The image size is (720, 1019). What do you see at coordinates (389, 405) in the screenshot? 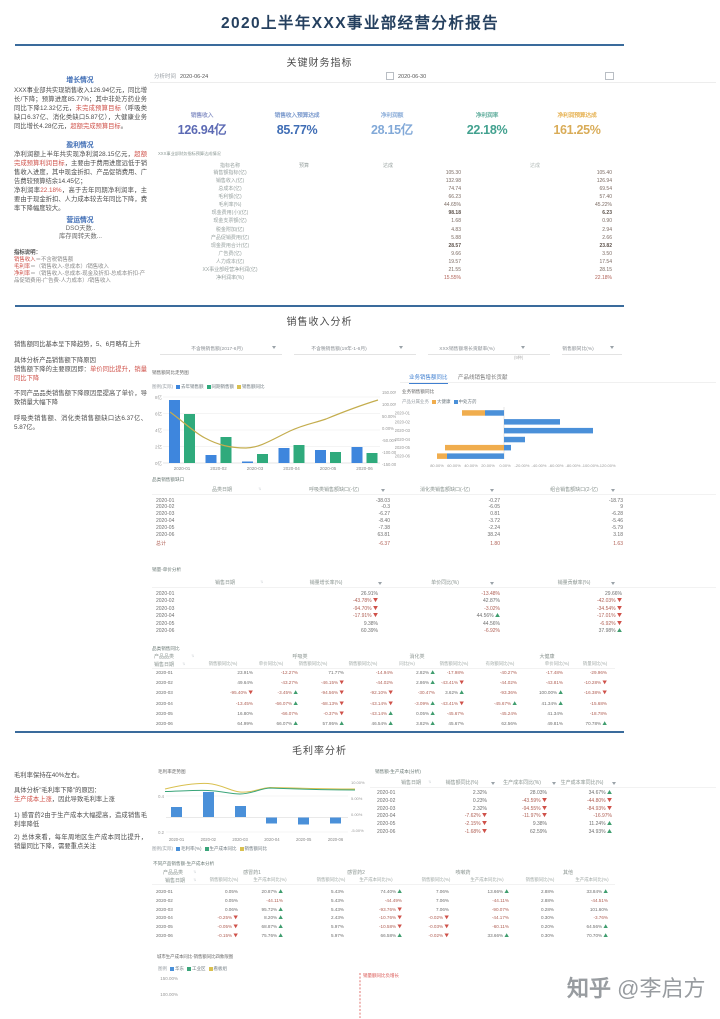
I see `svg-text: 100.00%` at bounding box center [389, 405].